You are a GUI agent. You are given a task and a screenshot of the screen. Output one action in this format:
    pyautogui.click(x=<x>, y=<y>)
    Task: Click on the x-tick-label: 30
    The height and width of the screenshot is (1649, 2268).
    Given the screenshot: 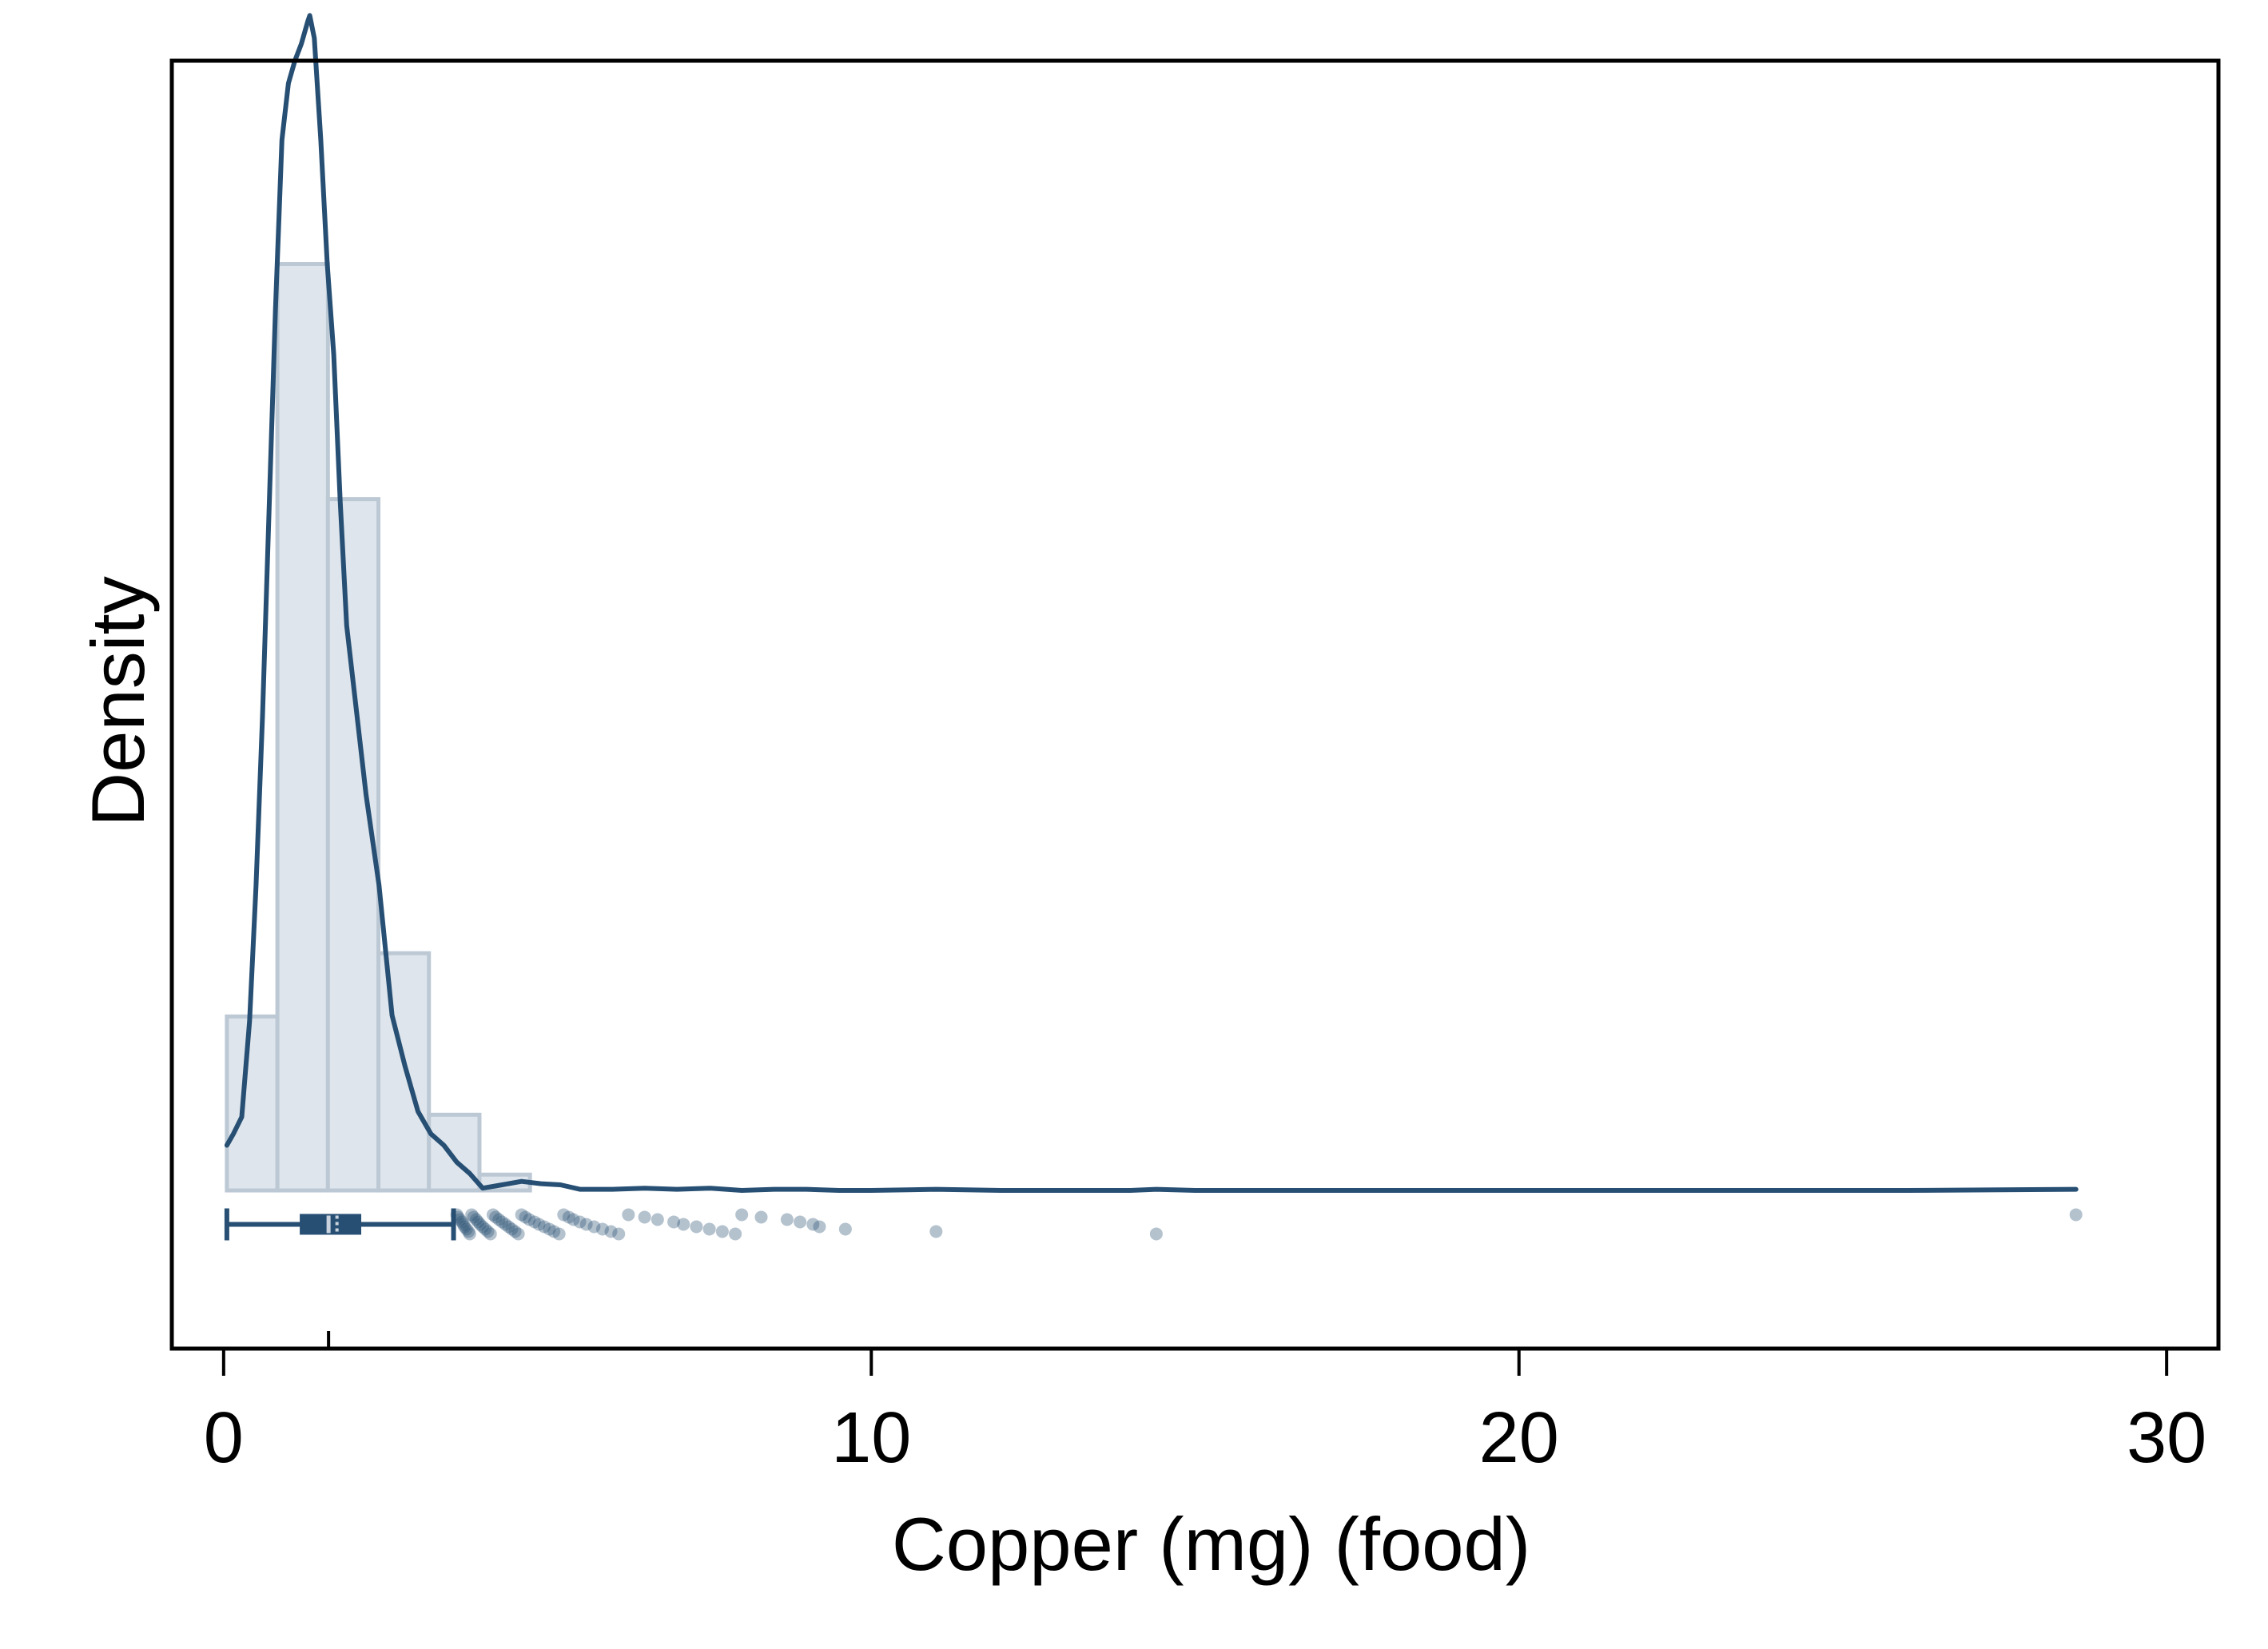 What is the action you would take?
    pyautogui.click(x=2166, y=1438)
    